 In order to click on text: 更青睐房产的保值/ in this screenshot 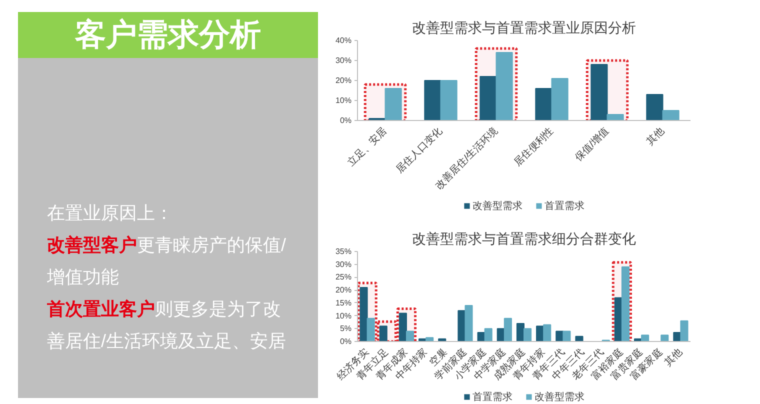, I will do `click(211, 245)`.